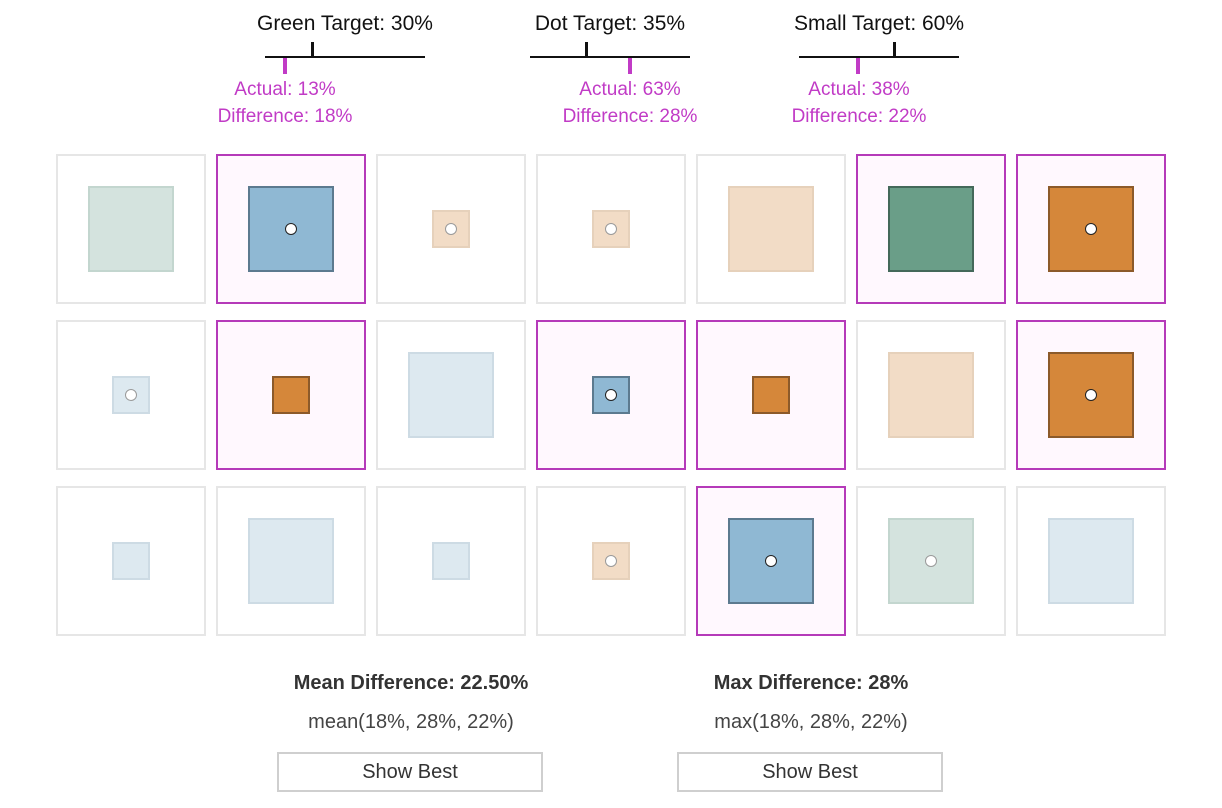 The height and width of the screenshot is (808, 1222). Describe the element at coordinates (810, 772) in the screenshot. I see `show-best-max-button: Show Best` at that location.